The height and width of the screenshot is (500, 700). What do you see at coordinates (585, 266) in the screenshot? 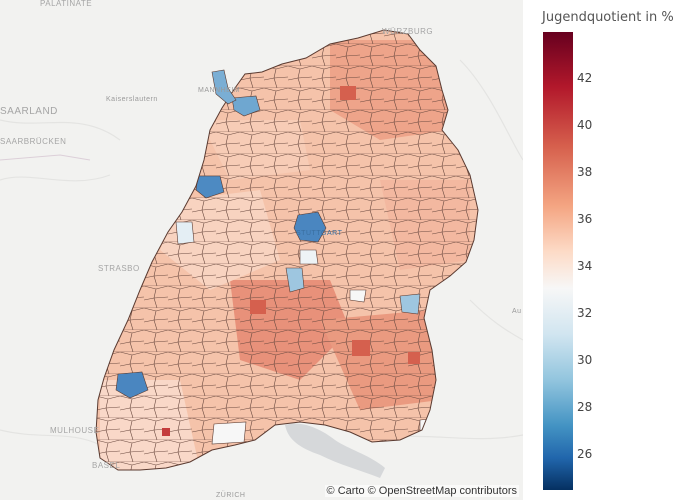
I see `colorbar-tick: 34` at bounding box center [585, 266].